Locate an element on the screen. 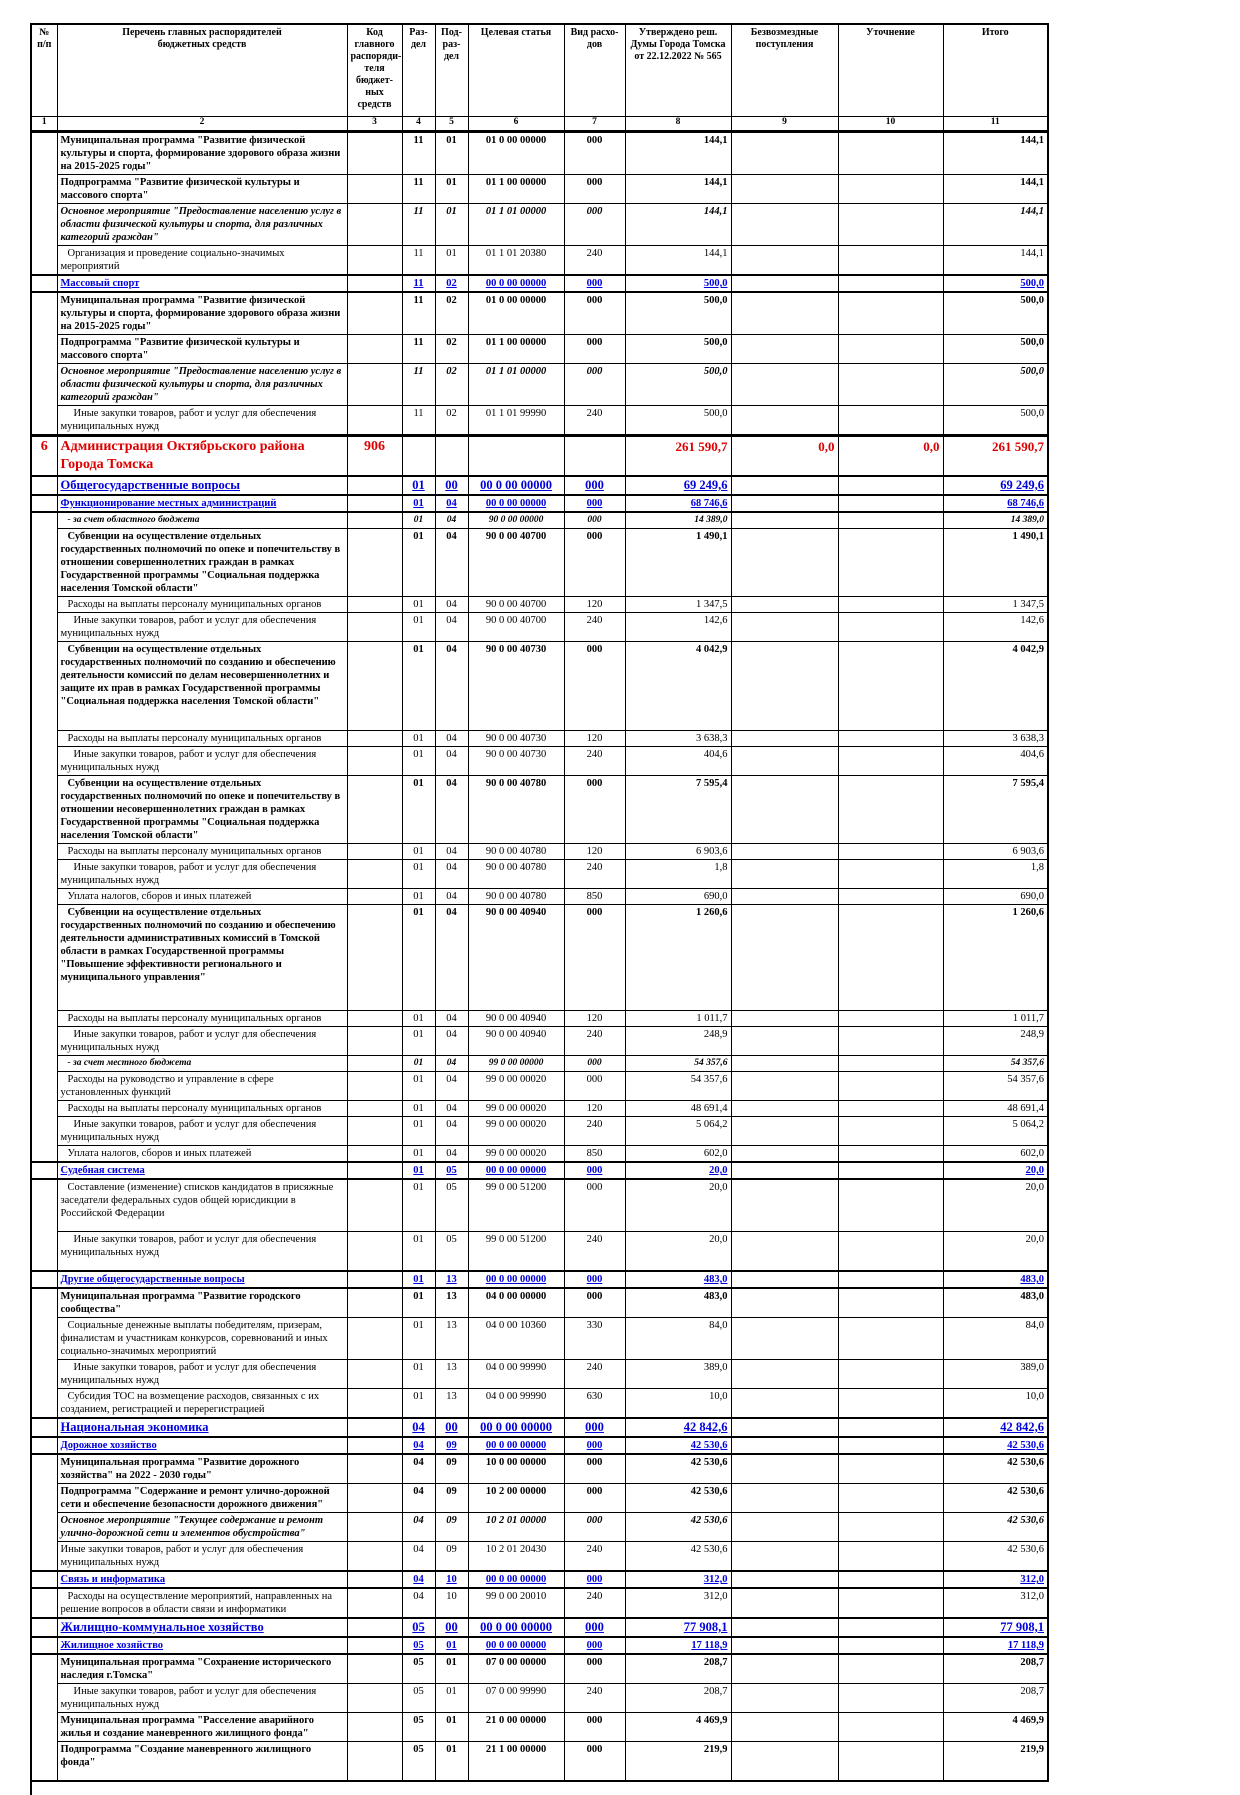  cell-approved: 54 357,6 is located at coordinates (678, 1063).